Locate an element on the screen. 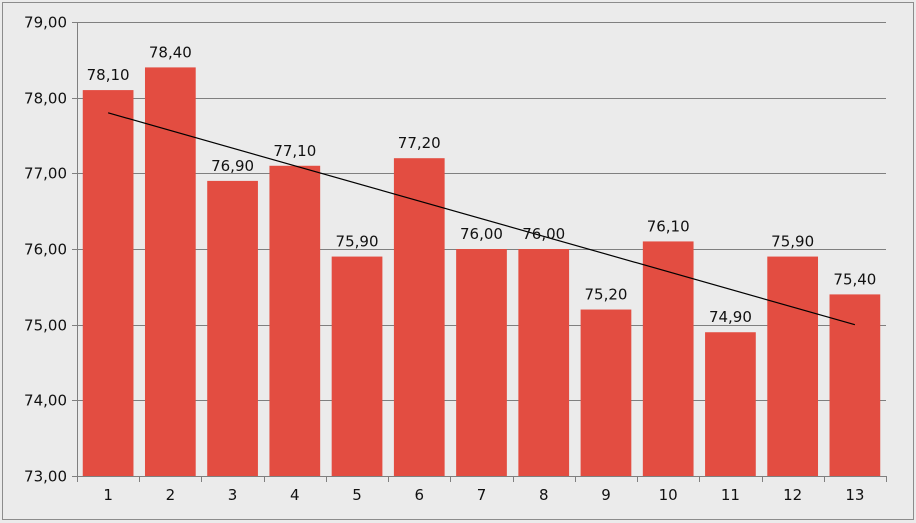 This screenshot has width=916, height=523. x-tick-label: 6 is located at coordinates (419, 495).